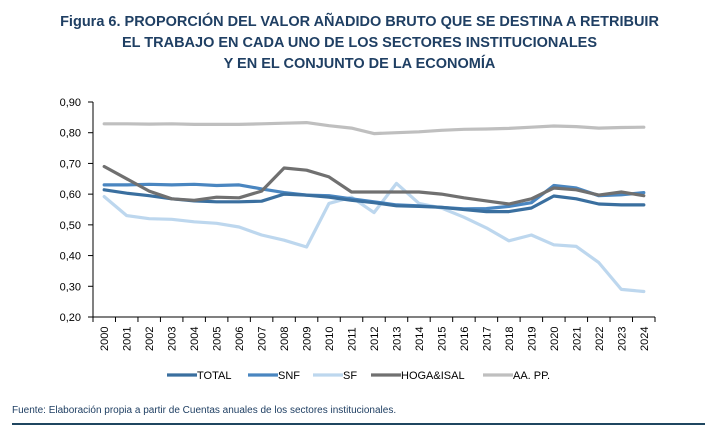 The width and height of the screenshot is (719, 431). I want to click on x-tick-label: 2002, so click(150, 339).